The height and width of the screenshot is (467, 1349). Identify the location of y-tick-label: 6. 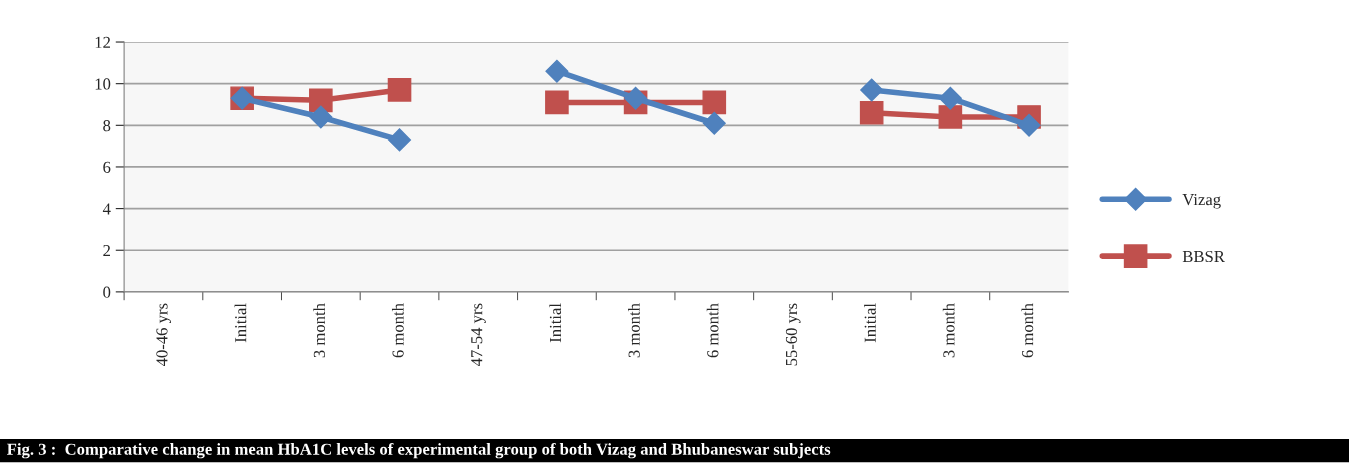
(107, 167).